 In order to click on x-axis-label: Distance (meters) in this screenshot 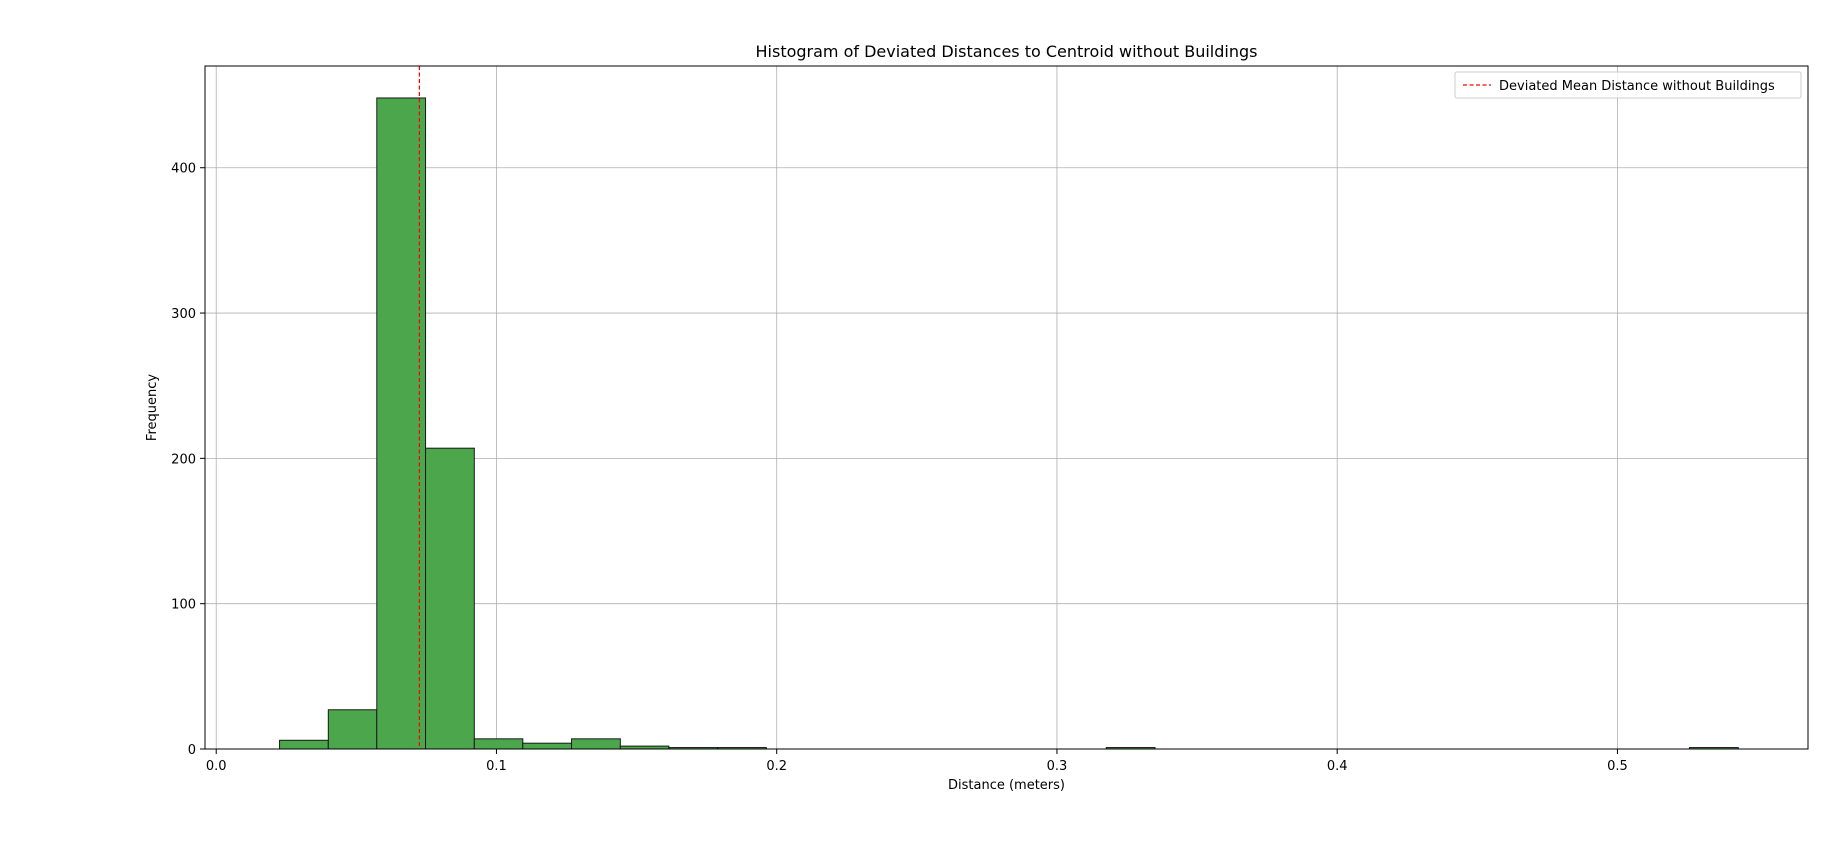, I will do `click(1006, 785)`.